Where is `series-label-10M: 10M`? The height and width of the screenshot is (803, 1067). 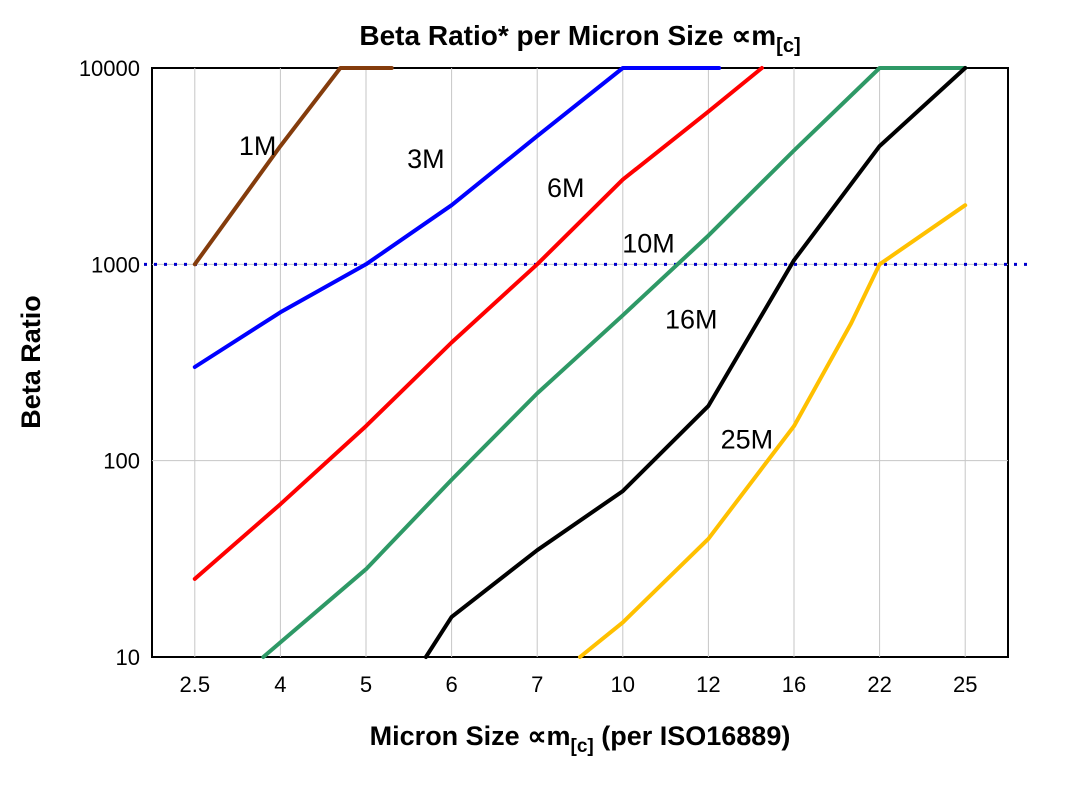 series-label-10M: 10M is located at coordinates (648, 243).